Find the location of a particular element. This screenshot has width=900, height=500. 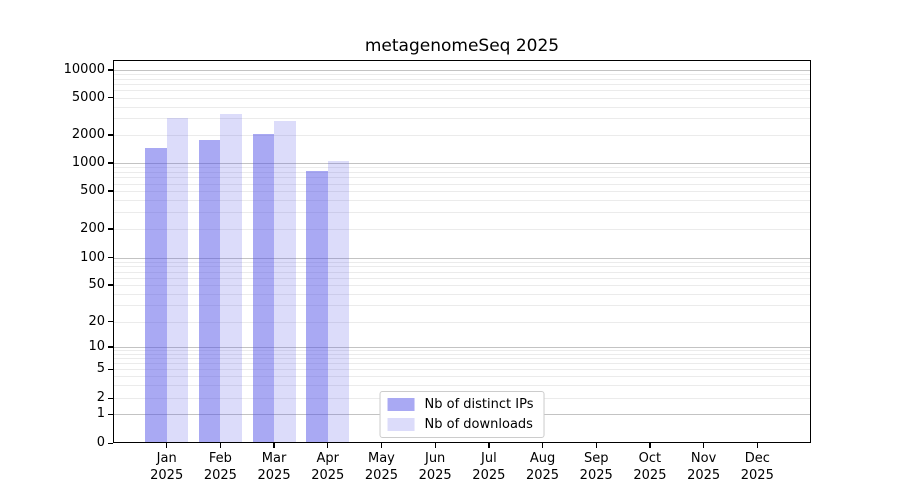

legend-label-downloads: Nb of downloads is located at coordinates (478, 424).